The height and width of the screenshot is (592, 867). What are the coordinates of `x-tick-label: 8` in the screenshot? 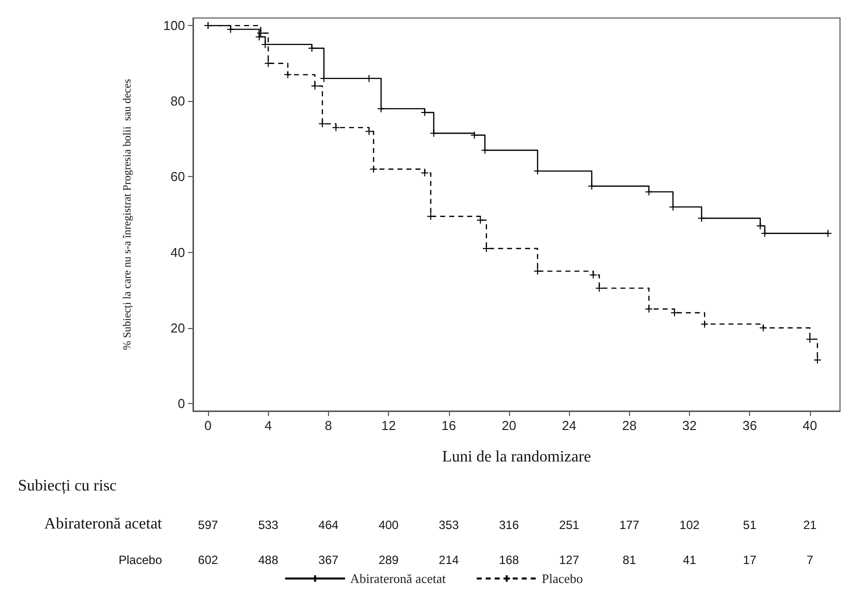 It's located at (328, 425).